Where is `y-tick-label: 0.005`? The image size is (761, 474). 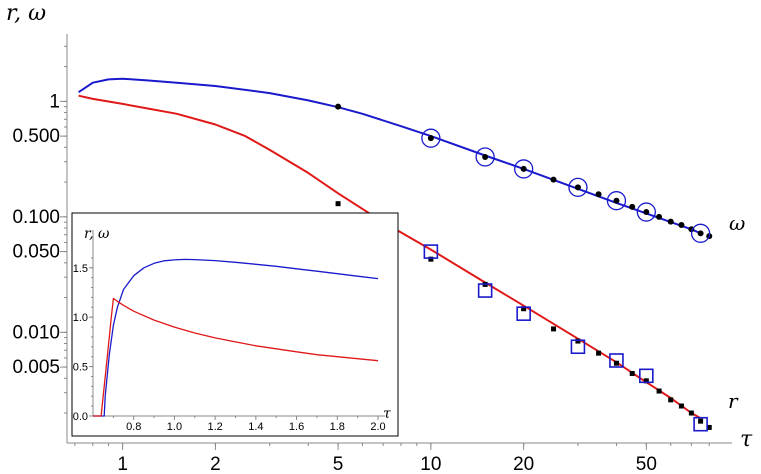
y-tick-label: 0.005 is located at coordinates (36, 367).